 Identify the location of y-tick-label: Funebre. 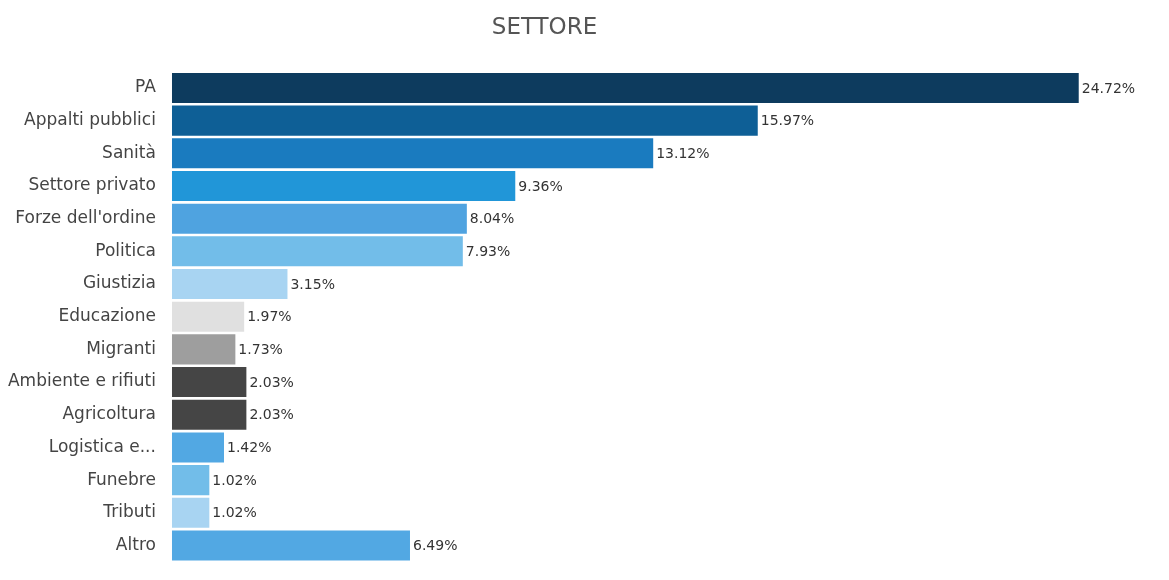
(121, 478).